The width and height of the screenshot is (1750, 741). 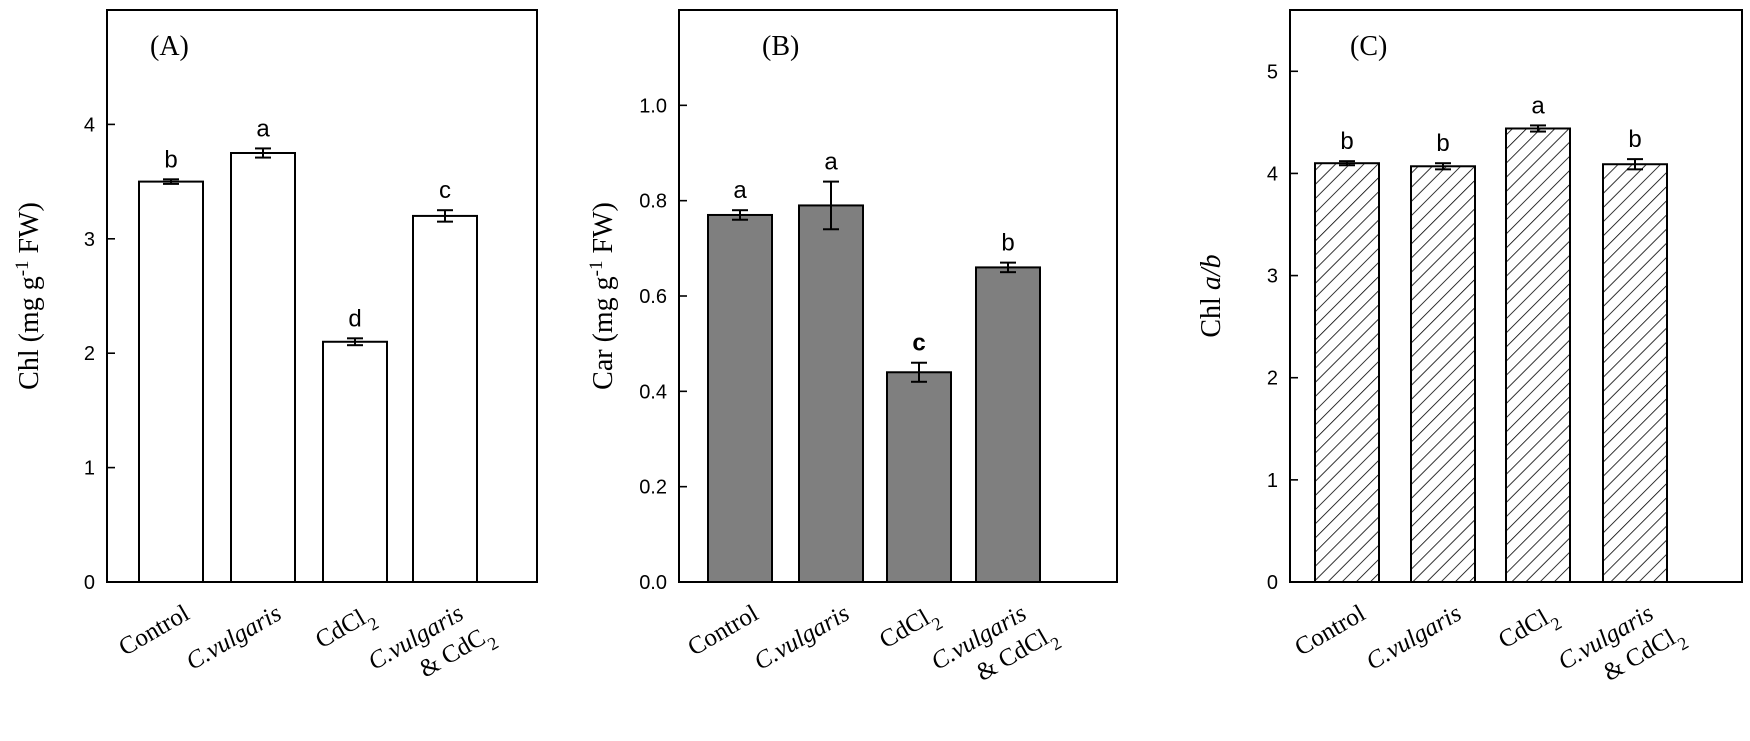 I want to click on y-tick-label: 0.4, so click(x=653, y=392).